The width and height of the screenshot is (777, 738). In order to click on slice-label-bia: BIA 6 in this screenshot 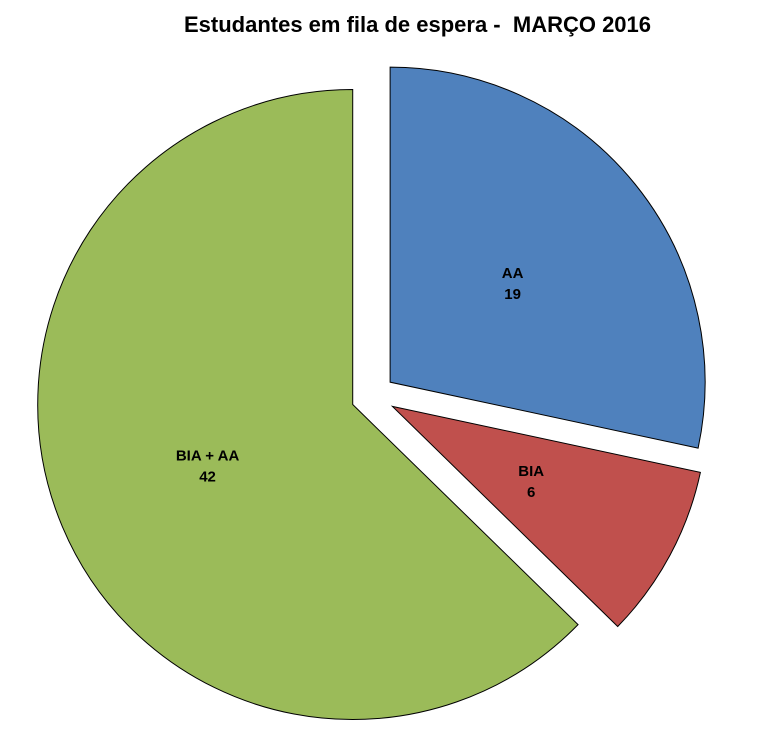, I will do `click(531, 482)`.